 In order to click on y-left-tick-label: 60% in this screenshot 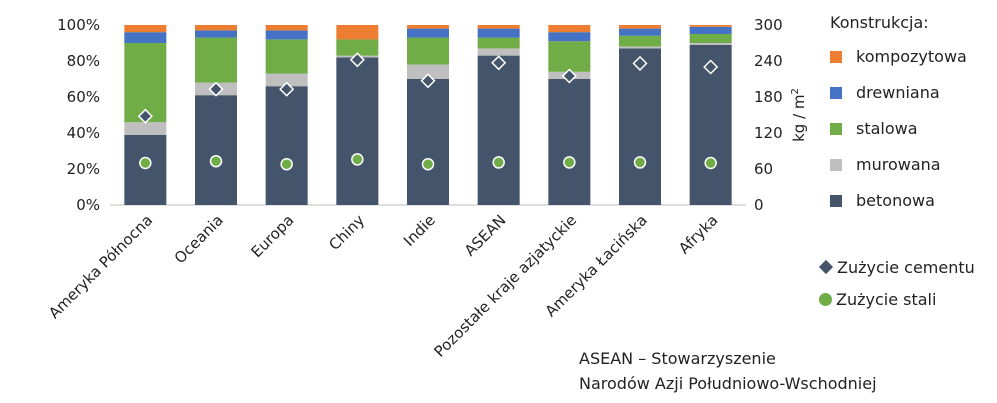, I will do `click(83, 97)`.